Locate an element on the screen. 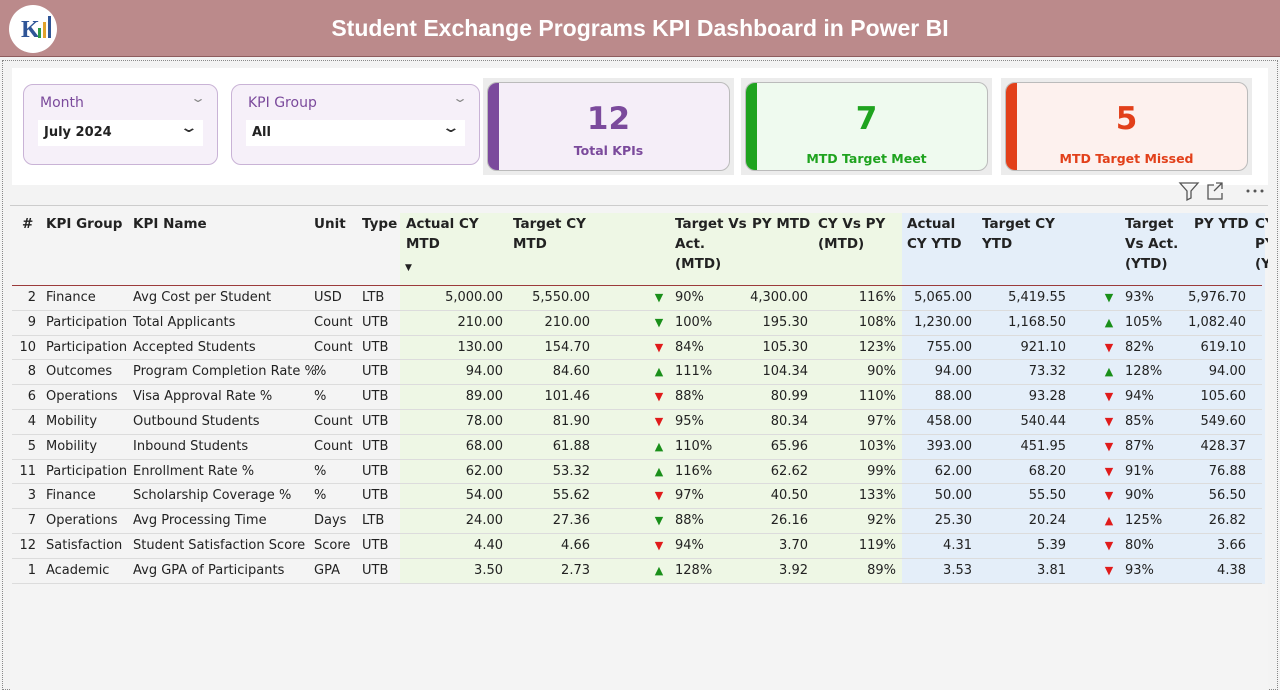  table-cell: 56.50 is located at coordinates (1227, 496).